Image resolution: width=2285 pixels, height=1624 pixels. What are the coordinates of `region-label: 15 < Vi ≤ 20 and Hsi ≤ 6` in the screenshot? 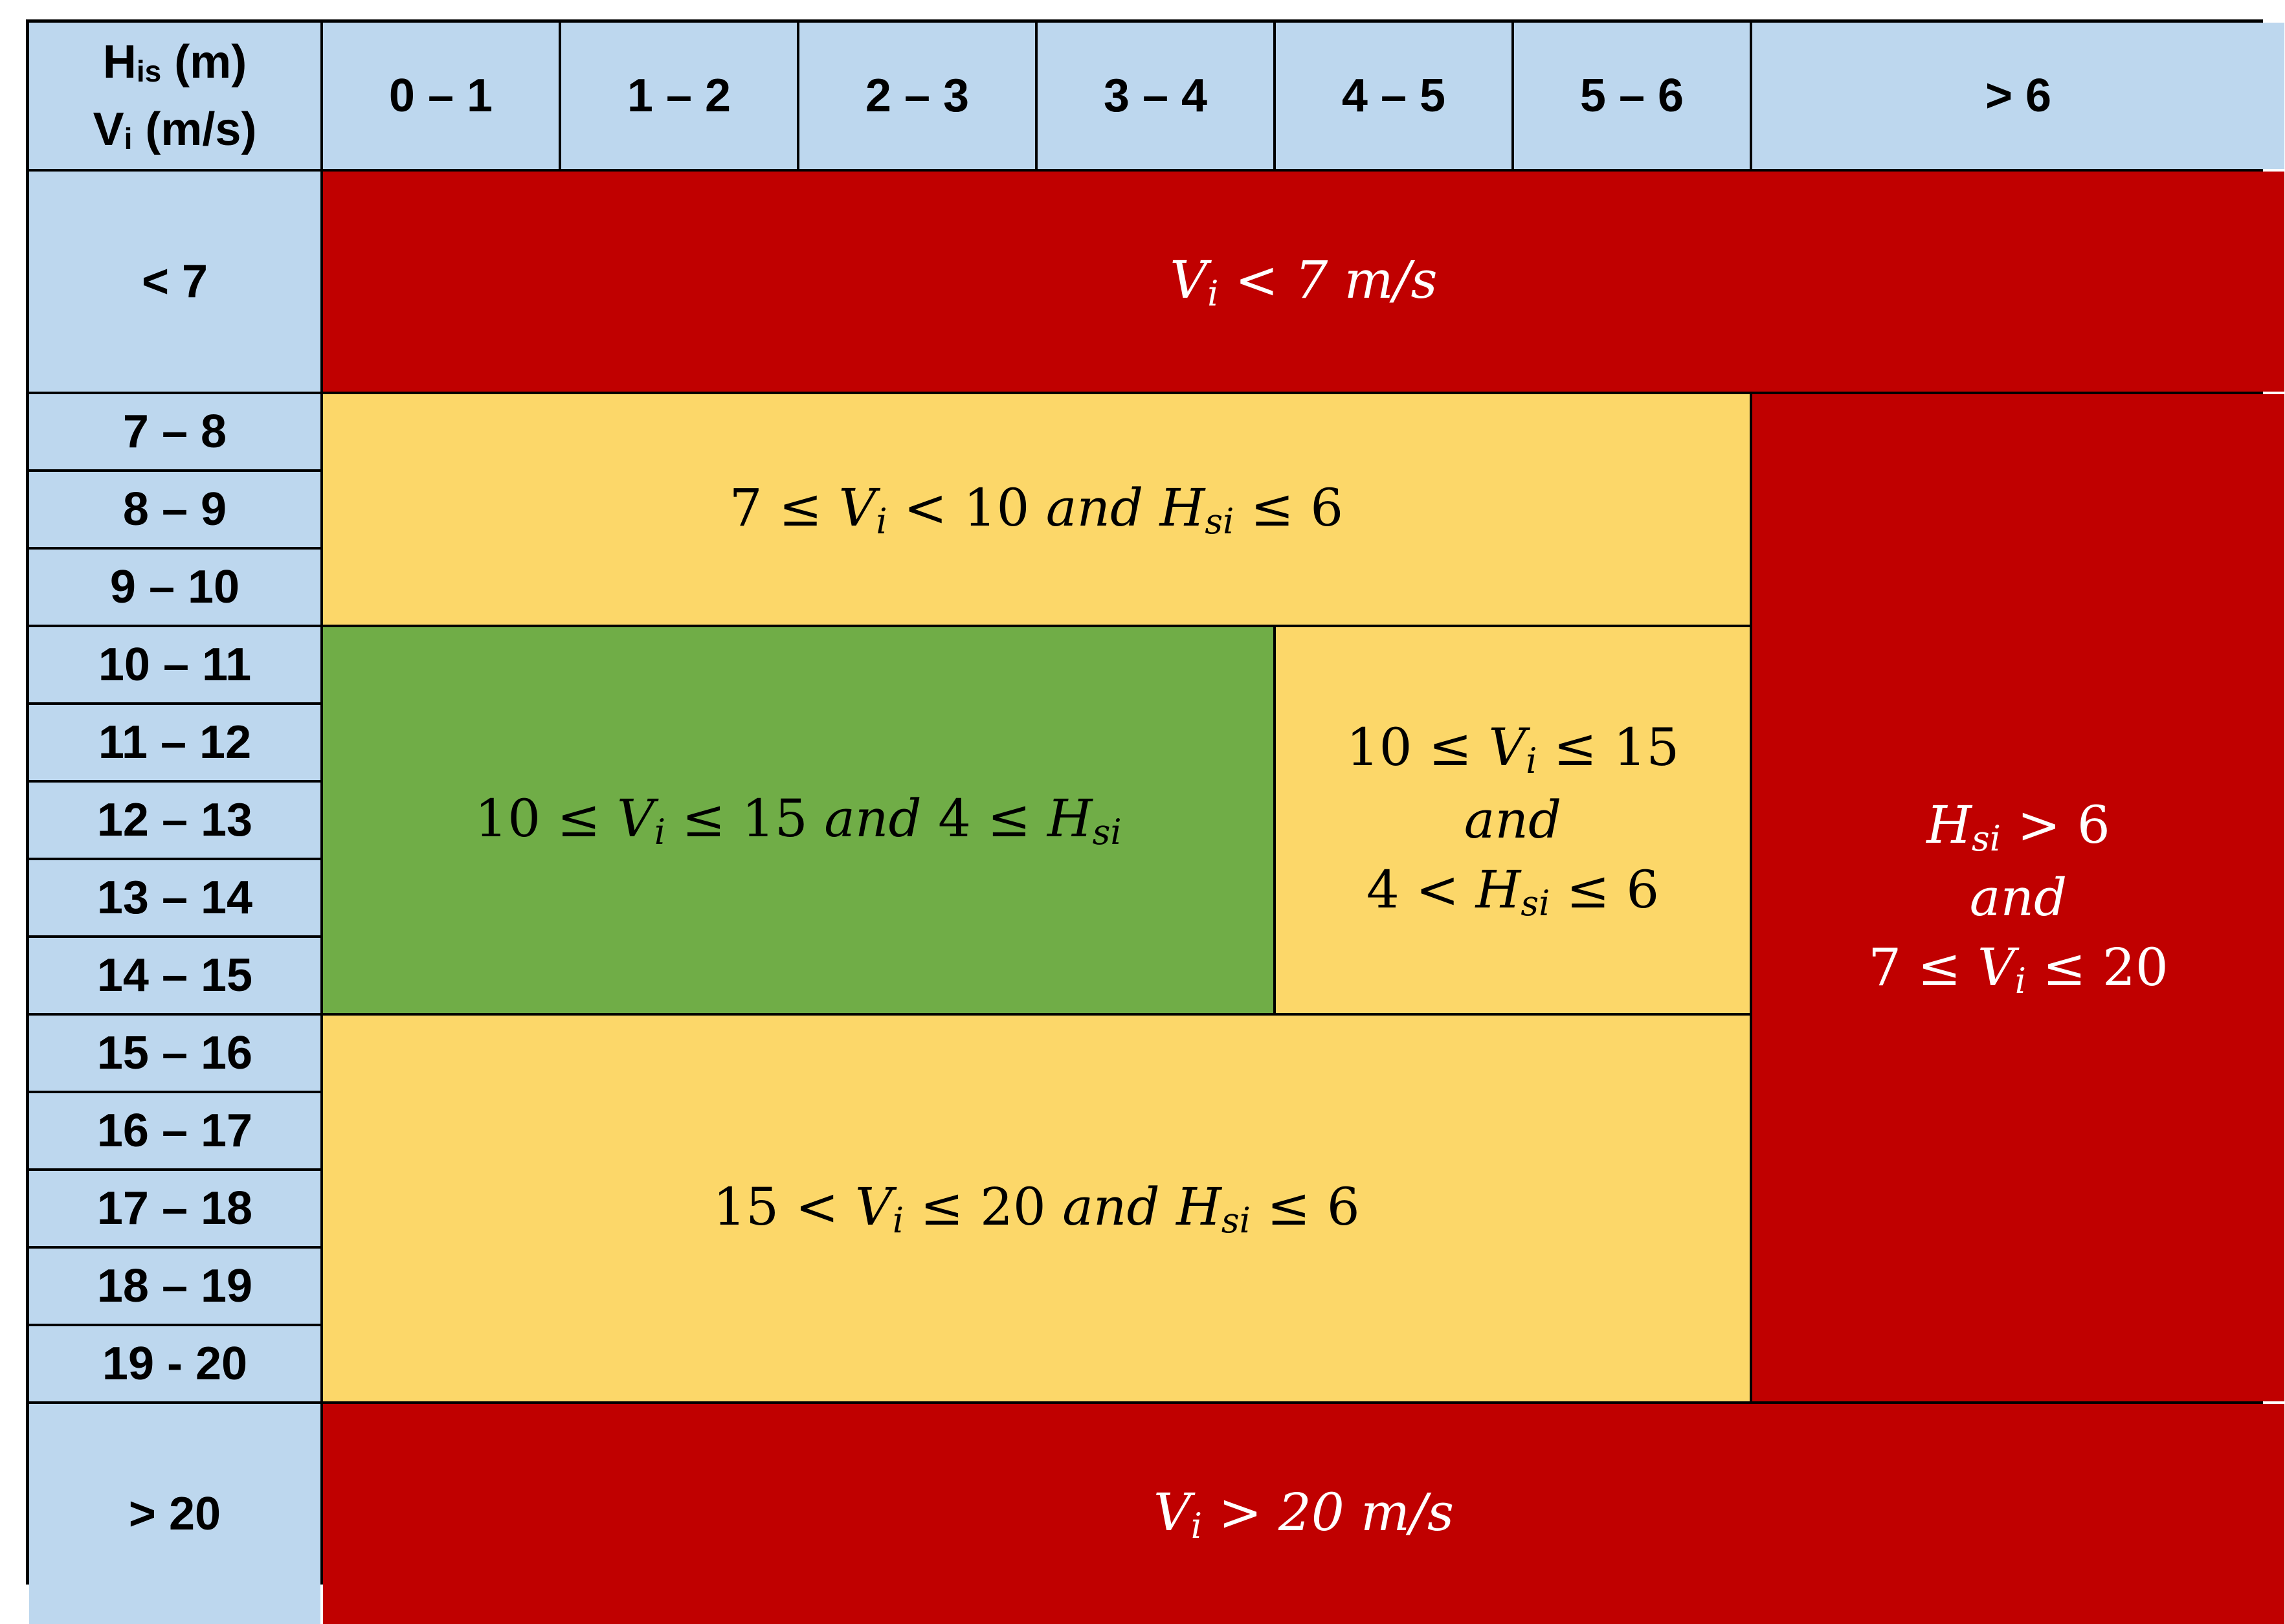 It's located at (1036, 1209).